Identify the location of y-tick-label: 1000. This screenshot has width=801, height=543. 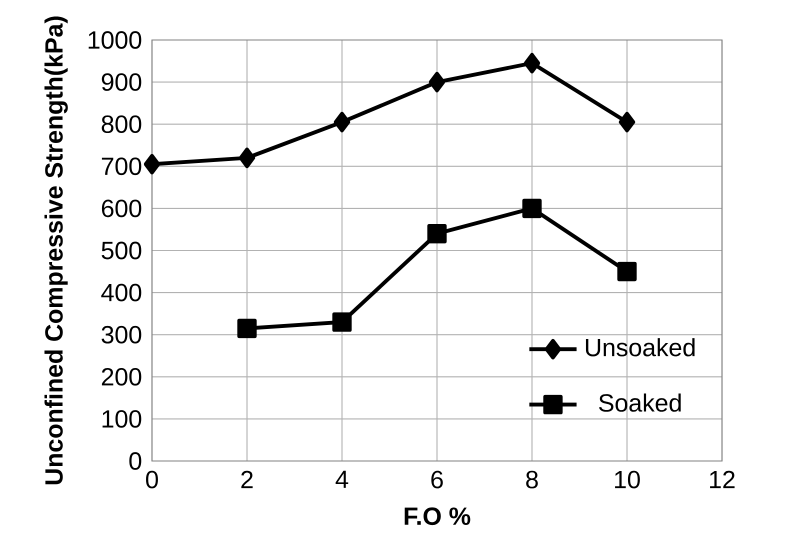
(115, 40).